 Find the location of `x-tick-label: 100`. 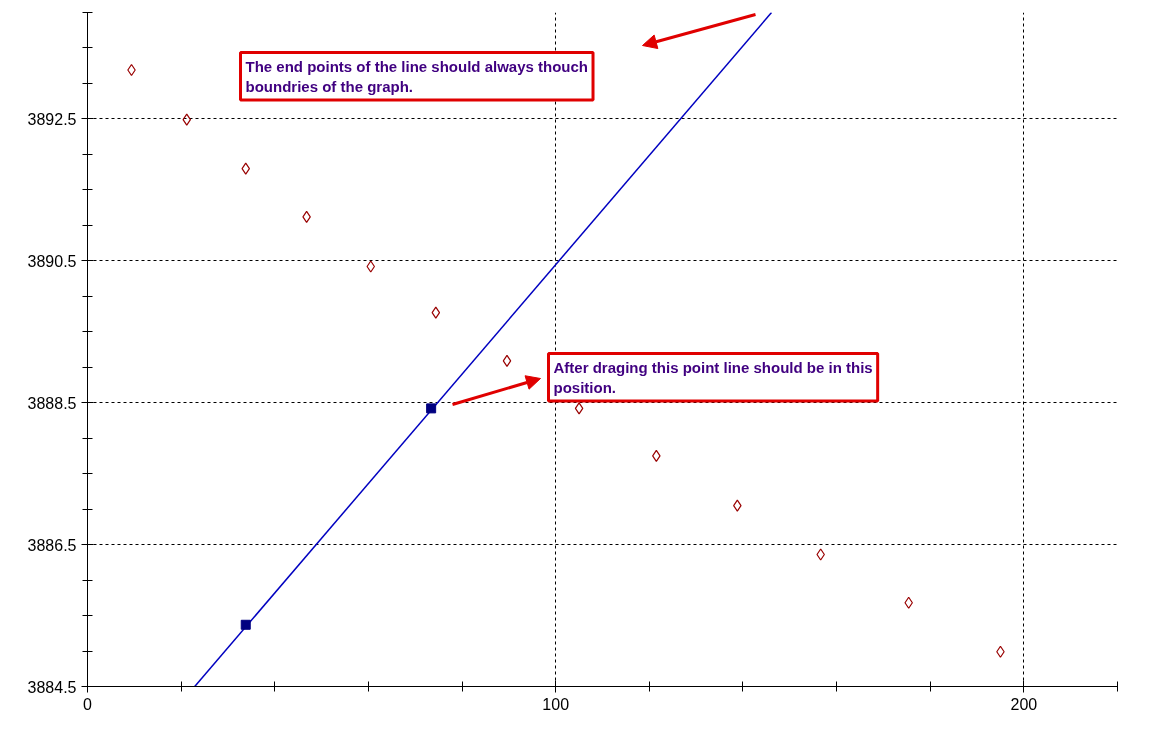

x-tick-label: 100 is located at coordinates (556, 704).